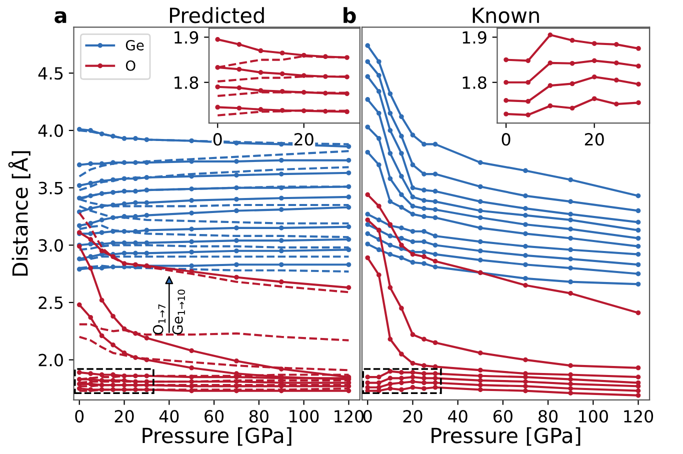 The width and height of the screenshot is (683, 454). Describe the element at coordinates (350, 15) in the screenshot. I see `text: b` at that location.